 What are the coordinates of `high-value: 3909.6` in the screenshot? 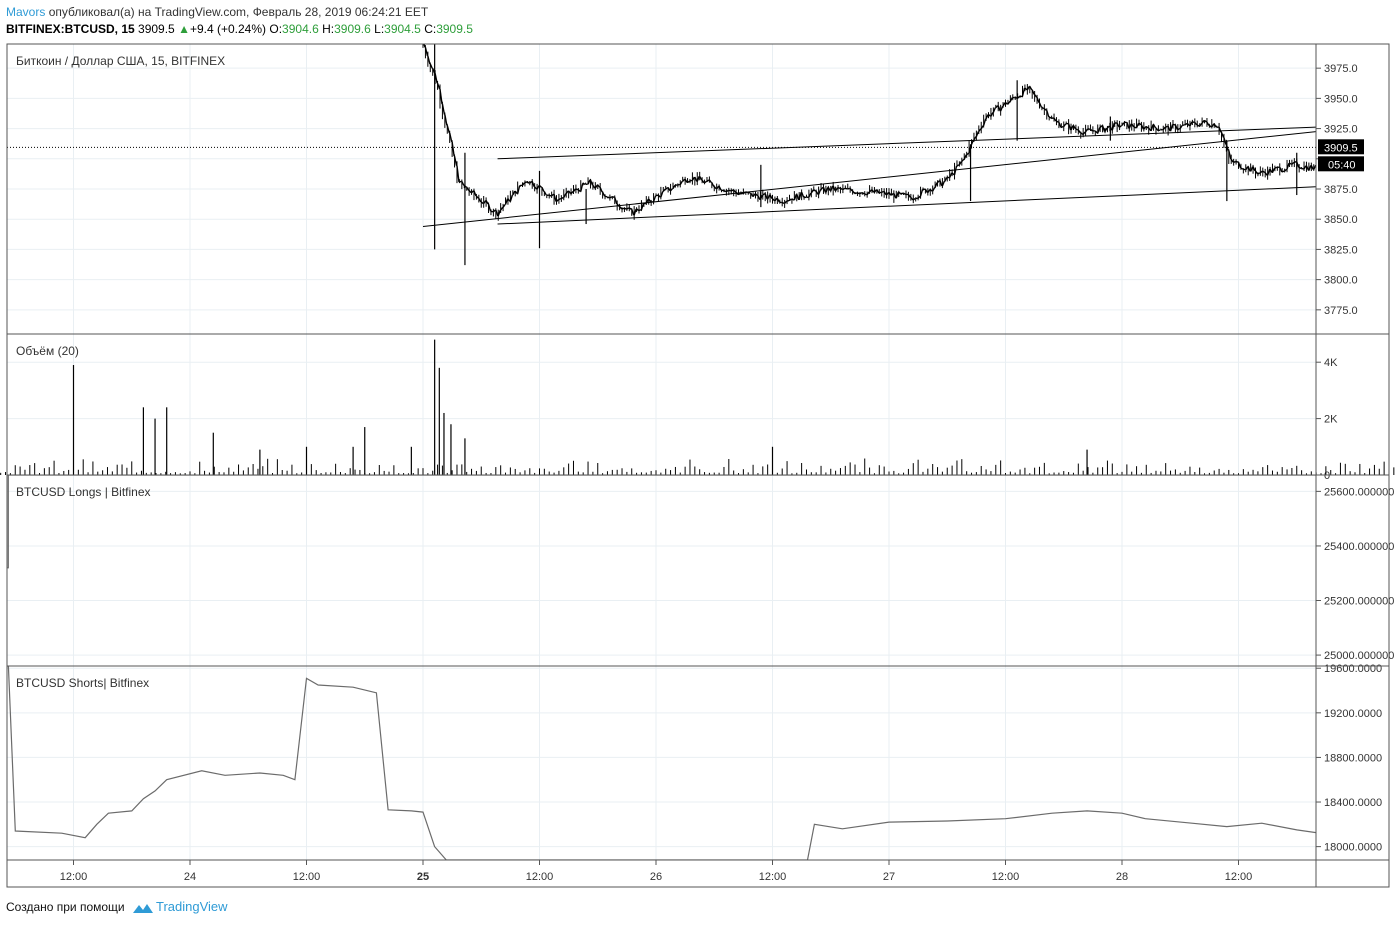 It's located at (352, 29).